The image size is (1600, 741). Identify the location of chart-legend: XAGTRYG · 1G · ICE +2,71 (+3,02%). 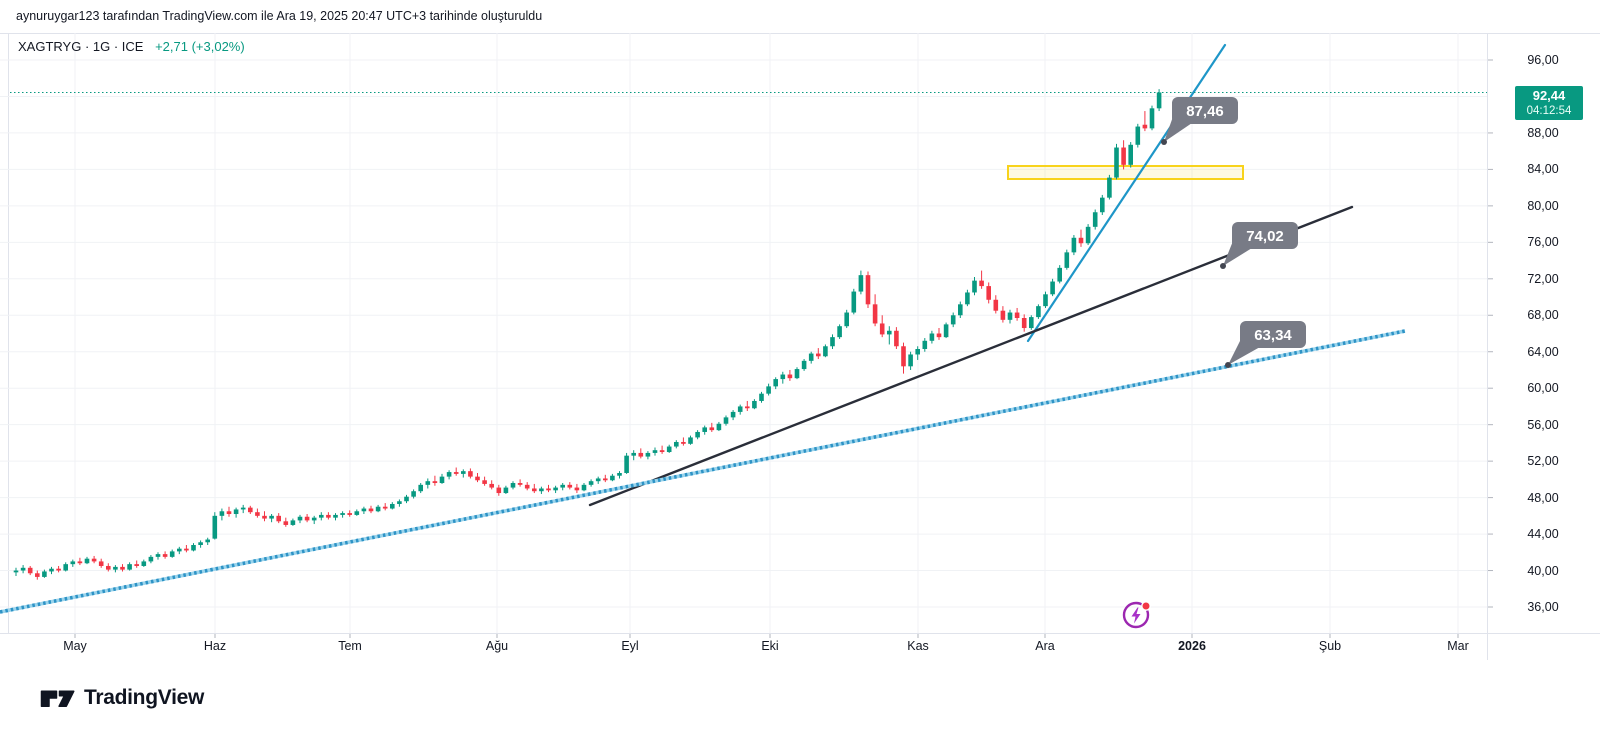
(131, 46).